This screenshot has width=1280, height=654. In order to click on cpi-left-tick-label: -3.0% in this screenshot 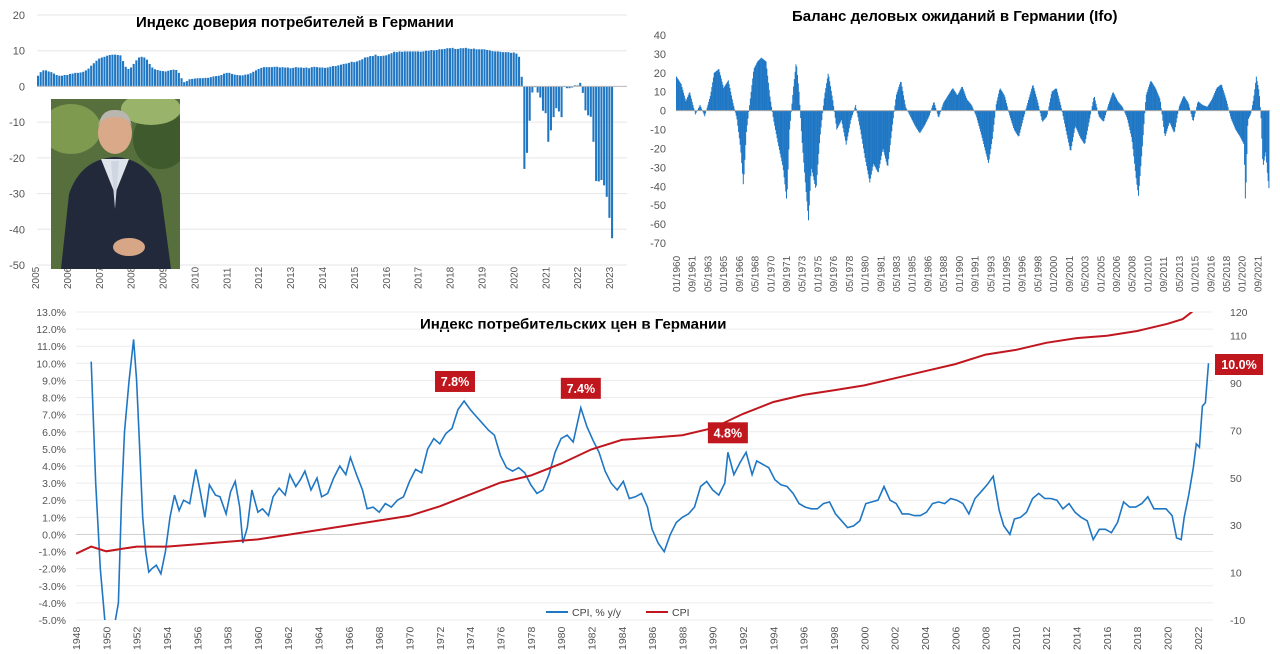, I will do `click(52, 587)`.